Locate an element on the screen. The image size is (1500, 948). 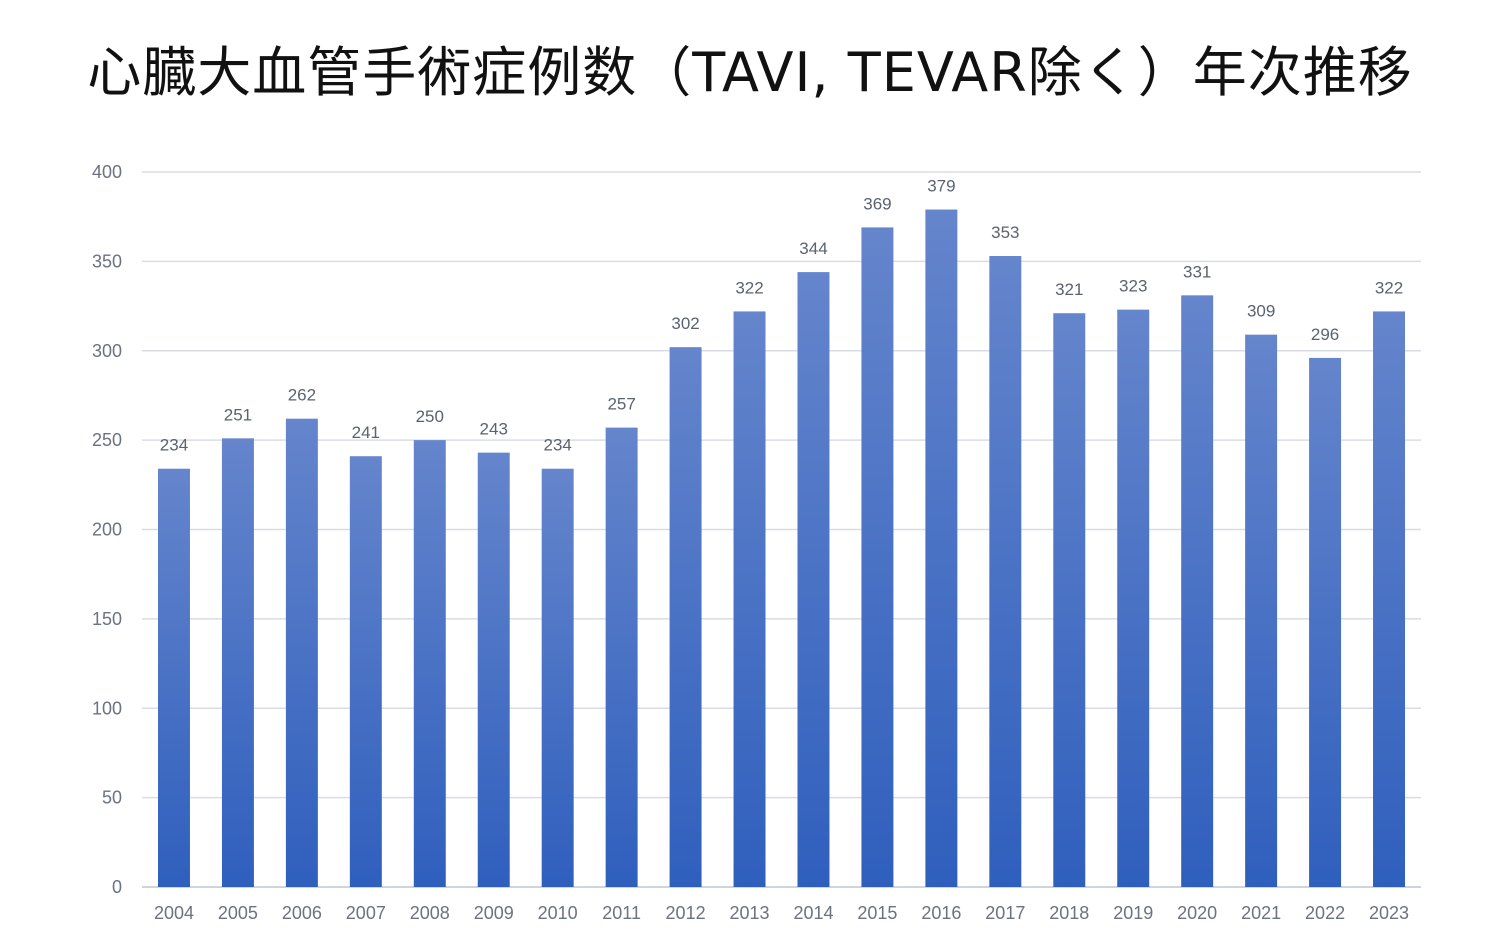
data-label: 251 is located at coordinates (238, 414).